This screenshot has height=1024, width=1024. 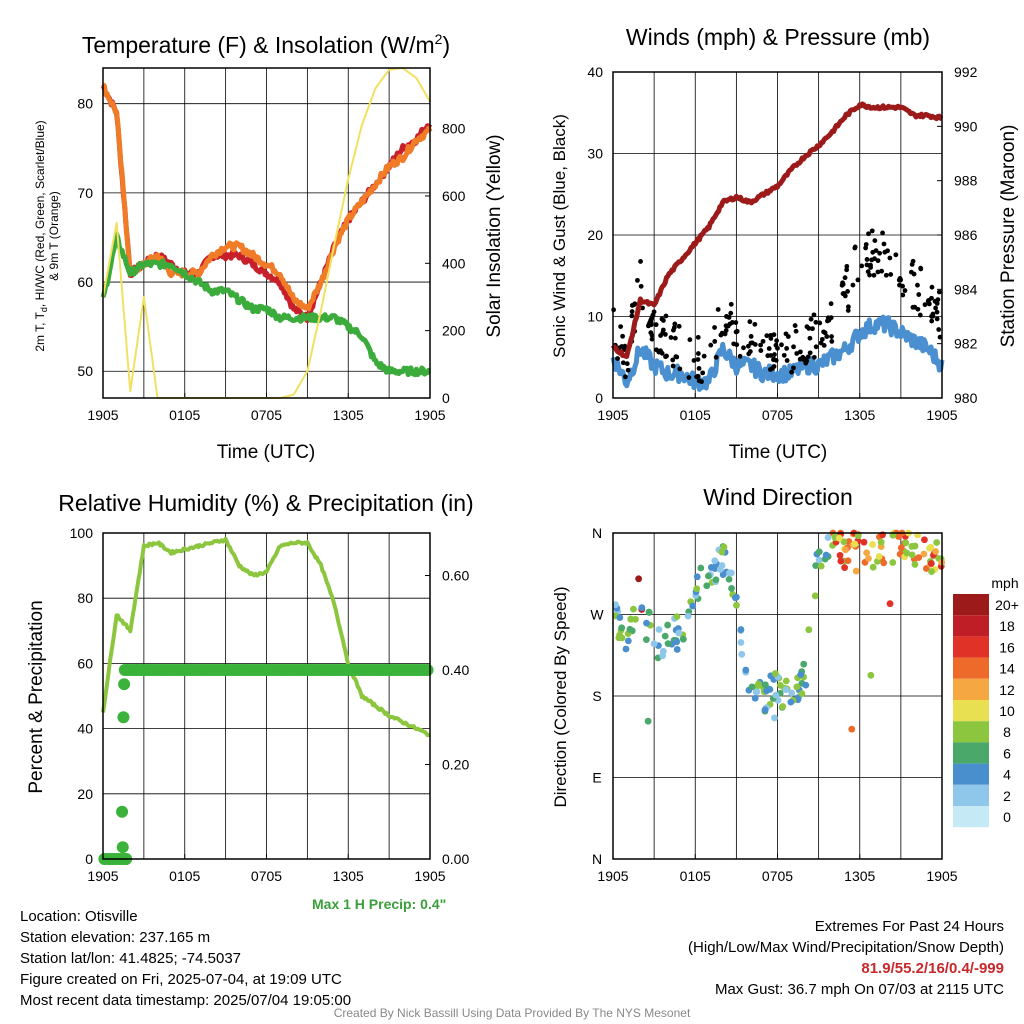 What do you see at coordinates (85, 282) in the screenshot?
I see `y-tick-label: 60` at bounding box center [85, 282].